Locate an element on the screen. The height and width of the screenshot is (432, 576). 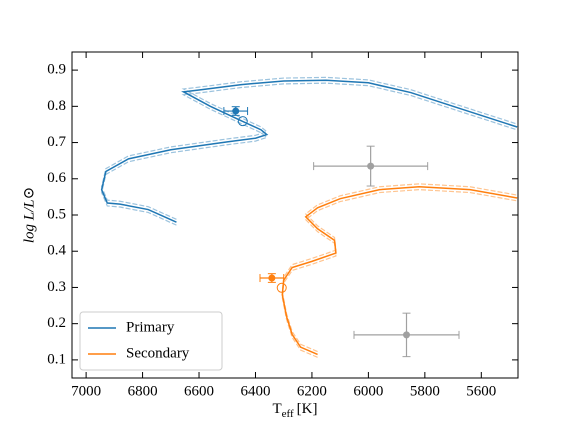
x-tick-label: 5800 is located at coordinates (425, 391).